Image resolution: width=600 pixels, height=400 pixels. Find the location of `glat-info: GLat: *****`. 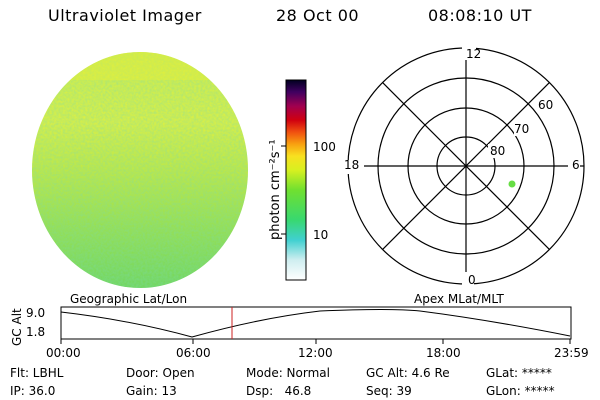

glat-info: GLat: ***** is located at coordinates (519, 373).